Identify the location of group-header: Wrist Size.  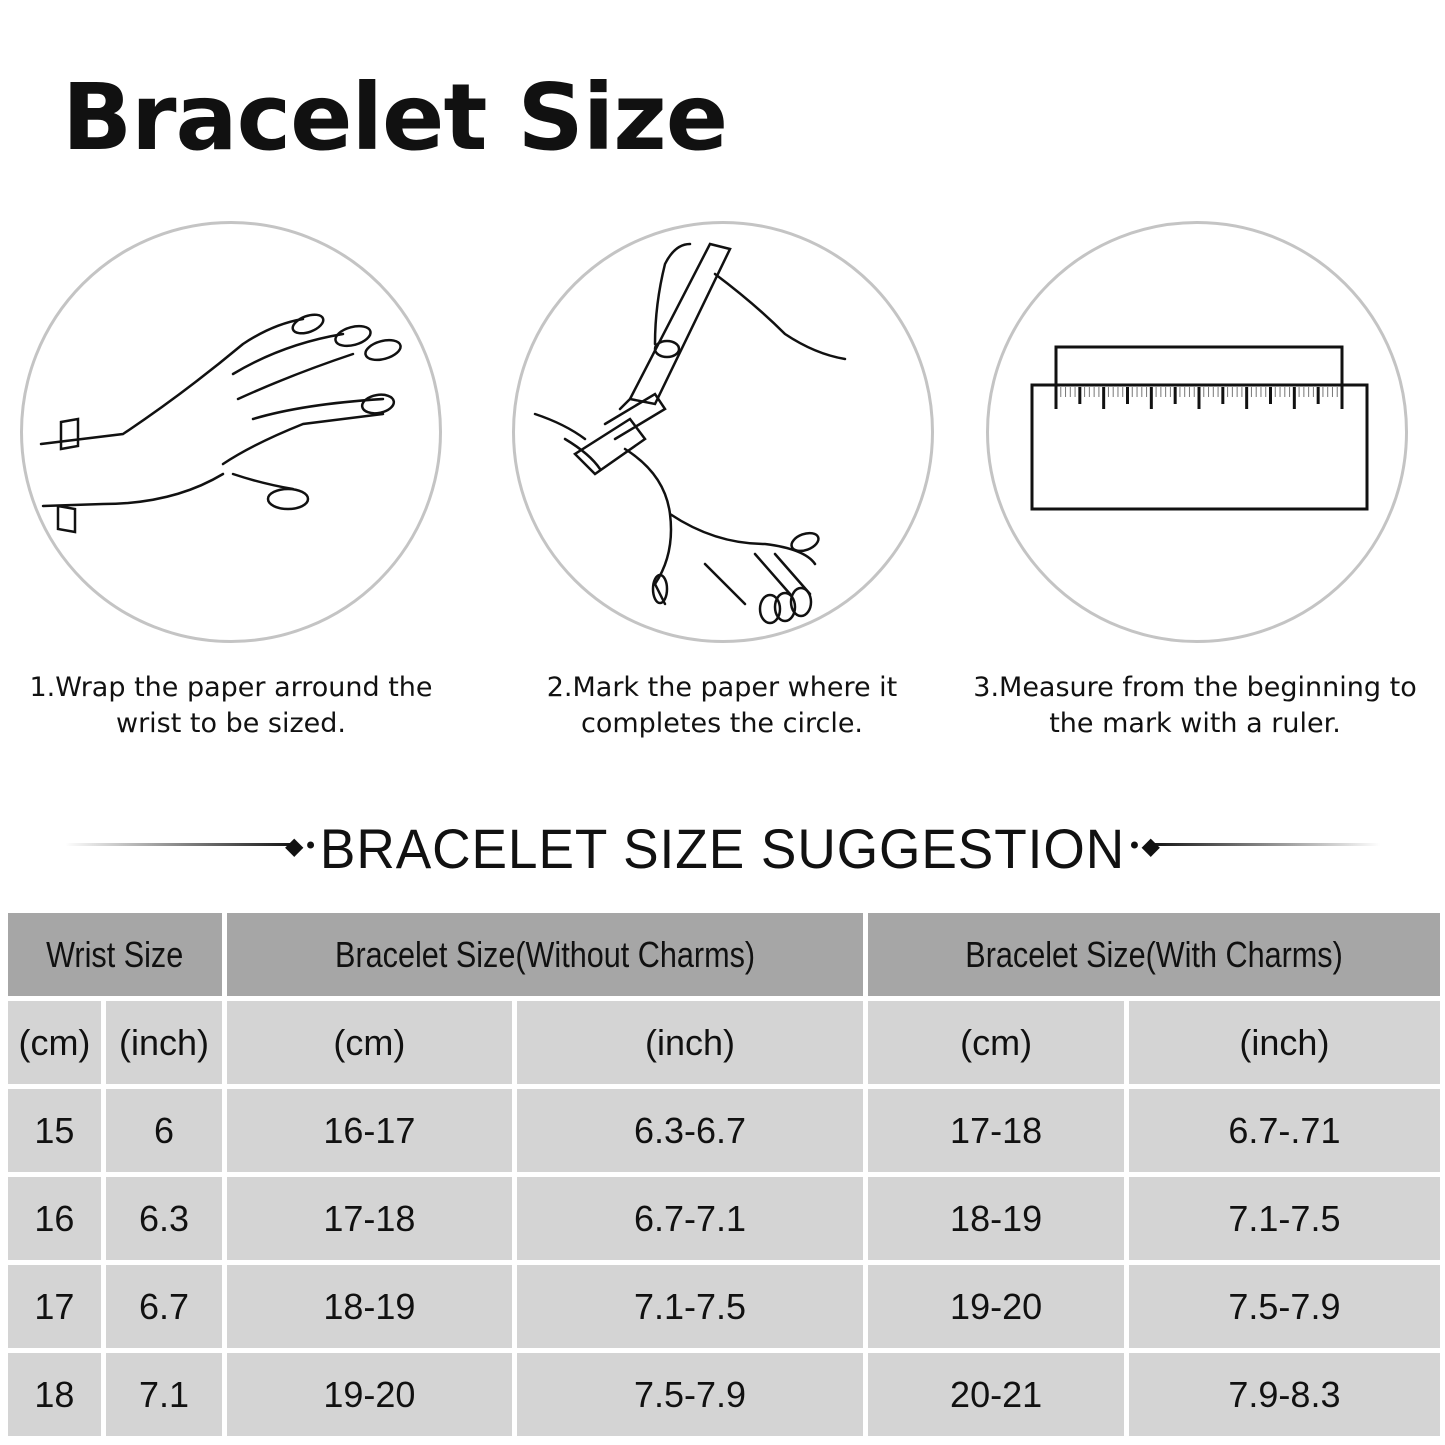
(115, 954).